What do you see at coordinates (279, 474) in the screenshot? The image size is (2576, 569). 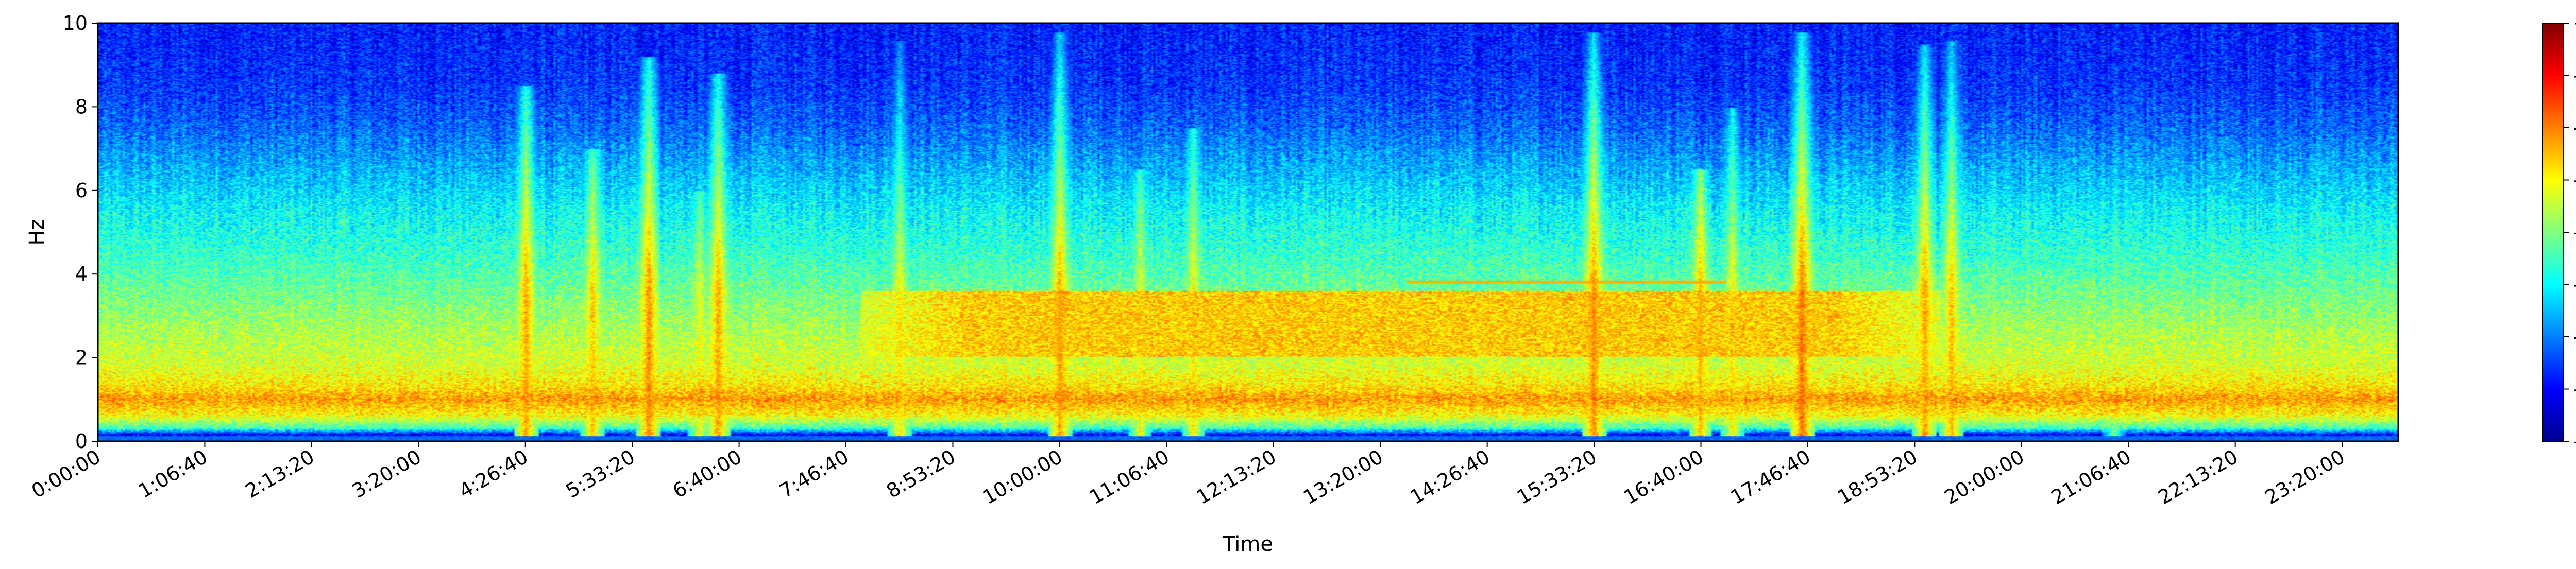 I see `x-tick-label: 2:13:20` at bounding box center [279, 474].